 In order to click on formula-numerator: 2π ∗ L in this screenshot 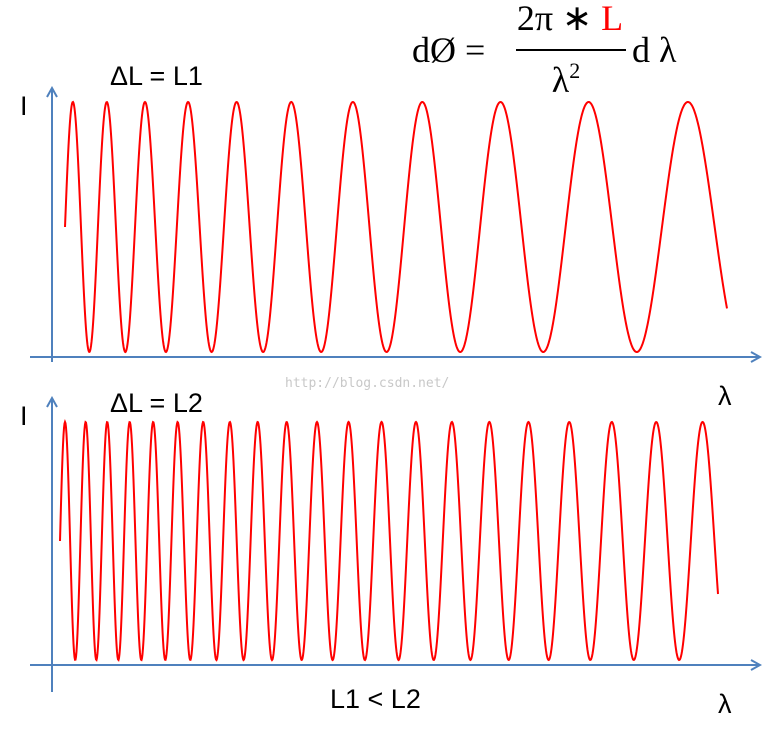, I will do `click(570, 19)`.